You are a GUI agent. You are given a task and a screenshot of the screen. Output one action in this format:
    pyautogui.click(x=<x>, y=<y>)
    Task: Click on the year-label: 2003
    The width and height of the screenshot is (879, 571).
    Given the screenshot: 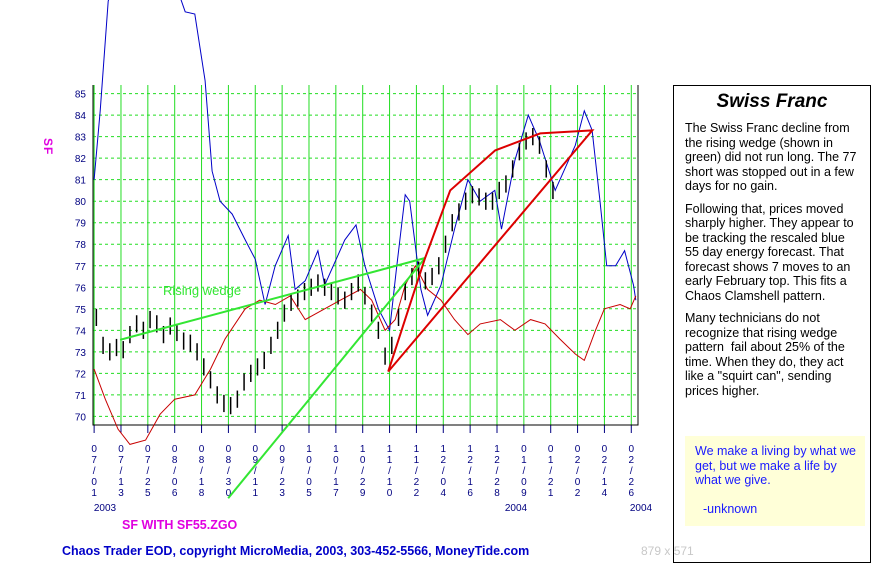 What is the action you would take?
    pyautogui.click(x=105, y=508)
    